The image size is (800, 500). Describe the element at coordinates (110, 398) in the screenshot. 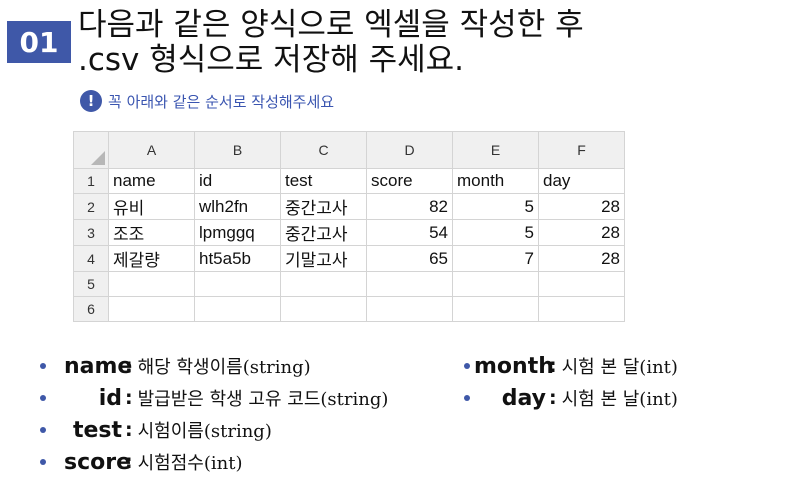

I see `field-name: id` at that location.